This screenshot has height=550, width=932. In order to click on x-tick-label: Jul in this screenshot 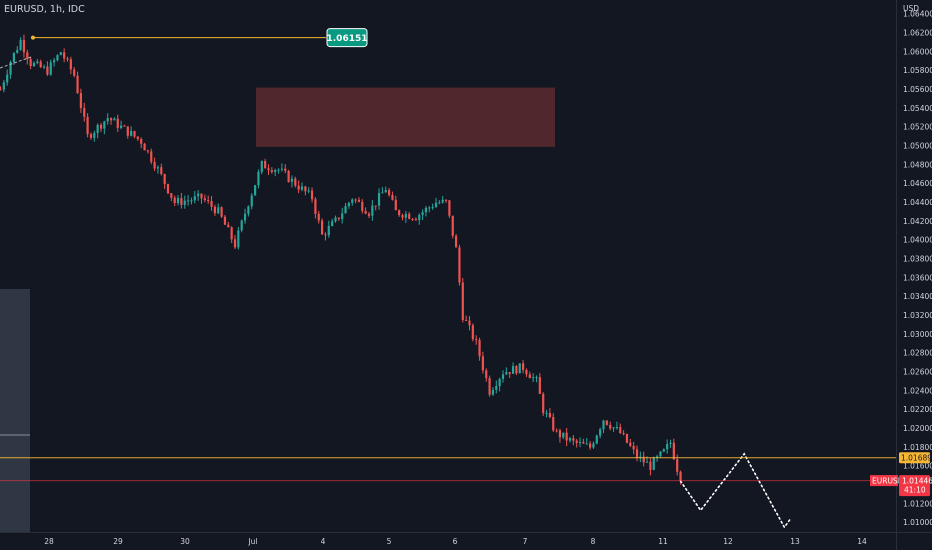, I will do `click(252, 541)`.